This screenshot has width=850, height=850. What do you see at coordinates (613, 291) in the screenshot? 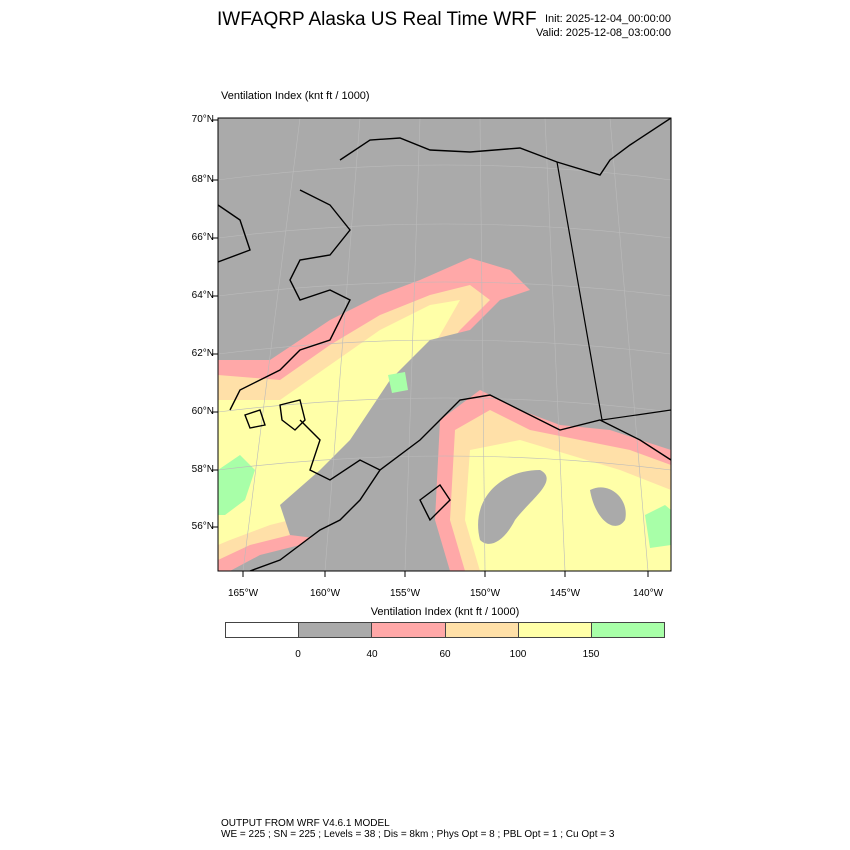
I see `us-canada-border` at bounding box center [613, 291].